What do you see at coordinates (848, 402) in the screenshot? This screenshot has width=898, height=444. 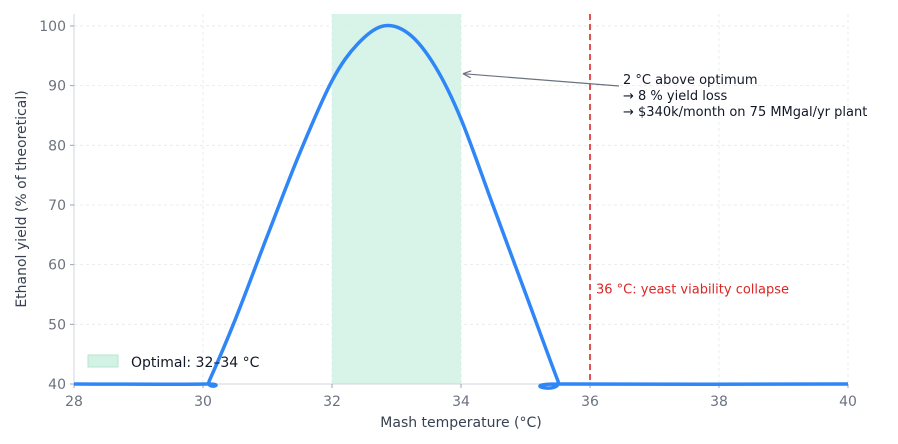 I see `x-tick-label: 40` at bounding box center [848, 402].